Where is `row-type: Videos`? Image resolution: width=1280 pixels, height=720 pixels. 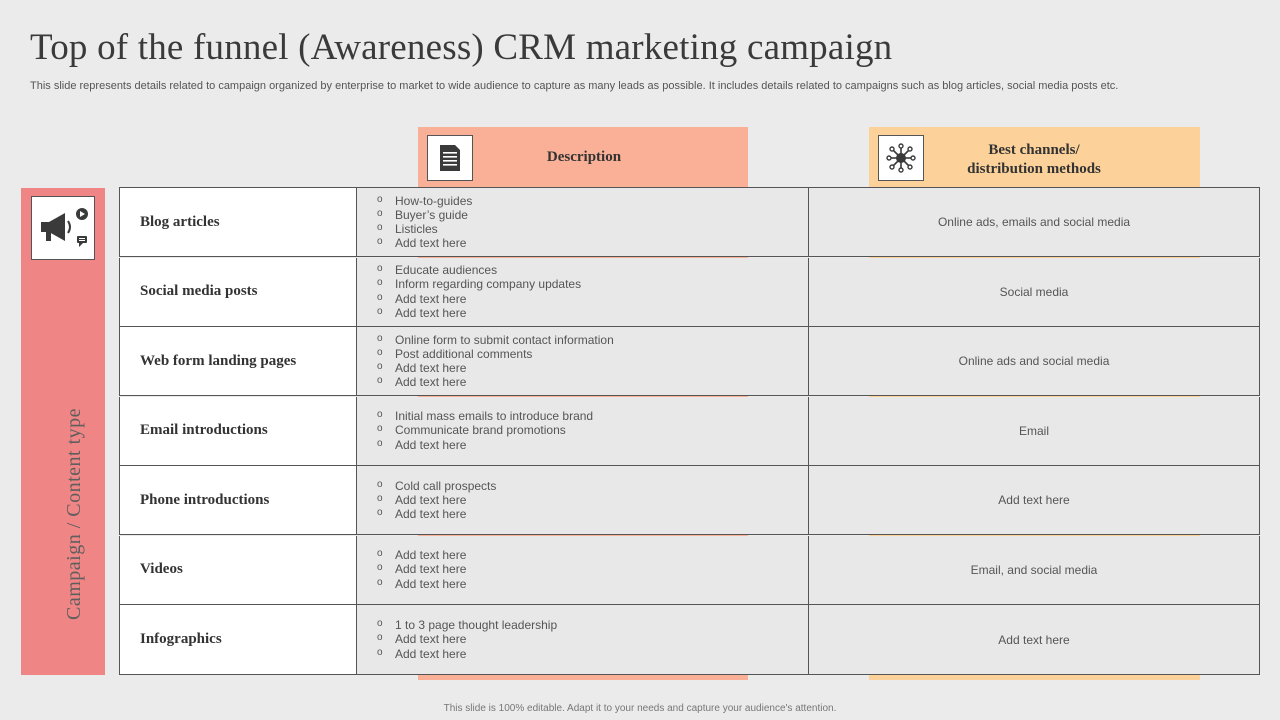 row-type: Videos is located at coordinates (238, 569).